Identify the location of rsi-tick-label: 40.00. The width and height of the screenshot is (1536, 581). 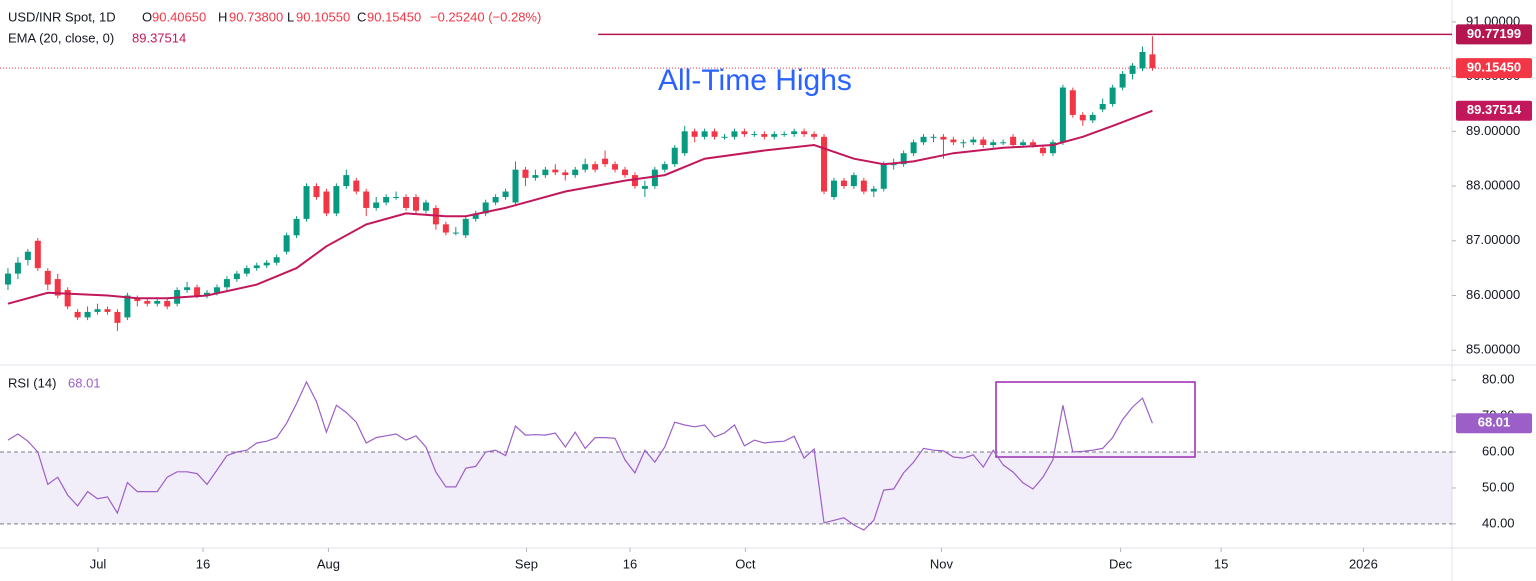
(1498, 522).